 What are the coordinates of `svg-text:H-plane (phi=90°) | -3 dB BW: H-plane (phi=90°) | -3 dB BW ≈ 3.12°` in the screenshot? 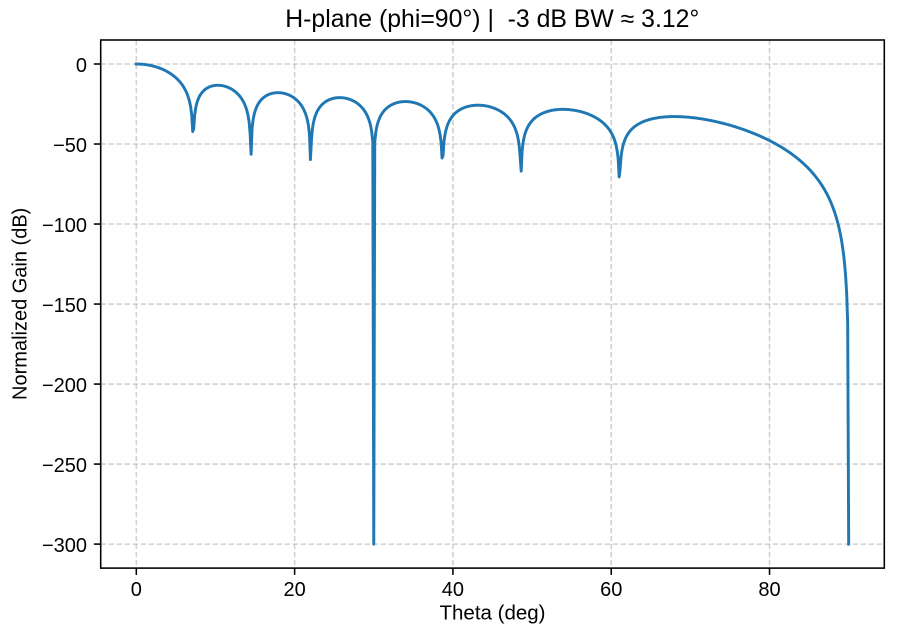 It's located at (492, 19).